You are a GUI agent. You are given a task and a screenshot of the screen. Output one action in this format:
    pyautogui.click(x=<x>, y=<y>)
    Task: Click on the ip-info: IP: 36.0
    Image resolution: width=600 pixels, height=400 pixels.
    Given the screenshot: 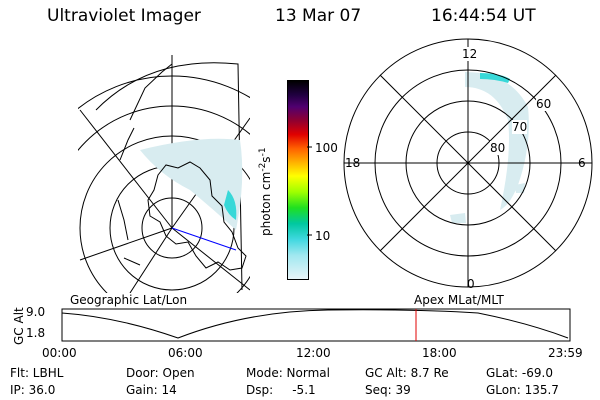 What is the action you would take?
    pyautogui.click(x=33, y=390)
    